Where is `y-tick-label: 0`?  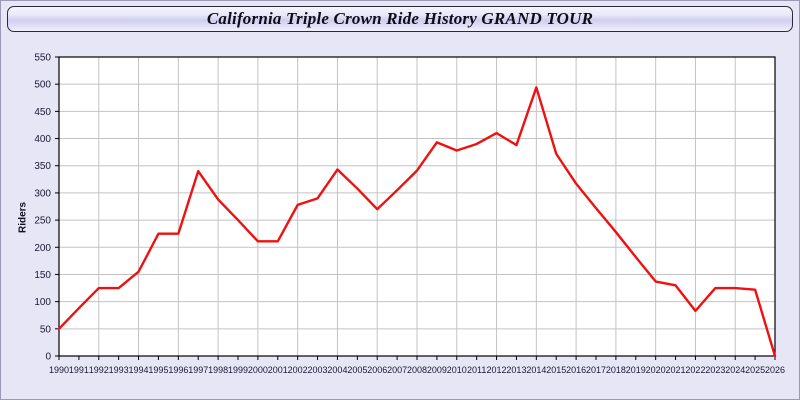 y-tick-label: 0 is located at coordinates (48, 357).